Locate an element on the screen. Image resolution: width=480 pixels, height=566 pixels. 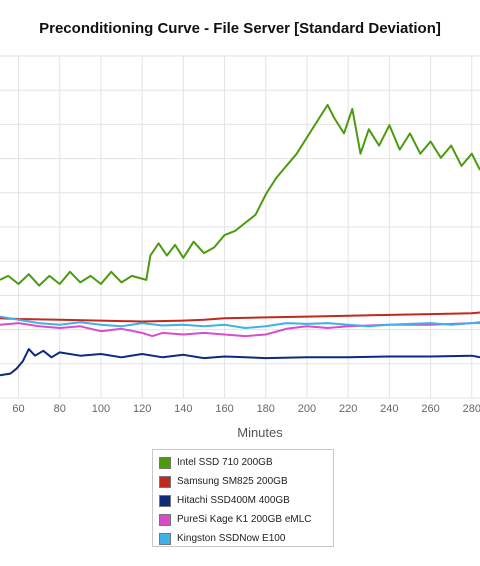
x-tick-label: 260 is located at coordinates (430, 409).